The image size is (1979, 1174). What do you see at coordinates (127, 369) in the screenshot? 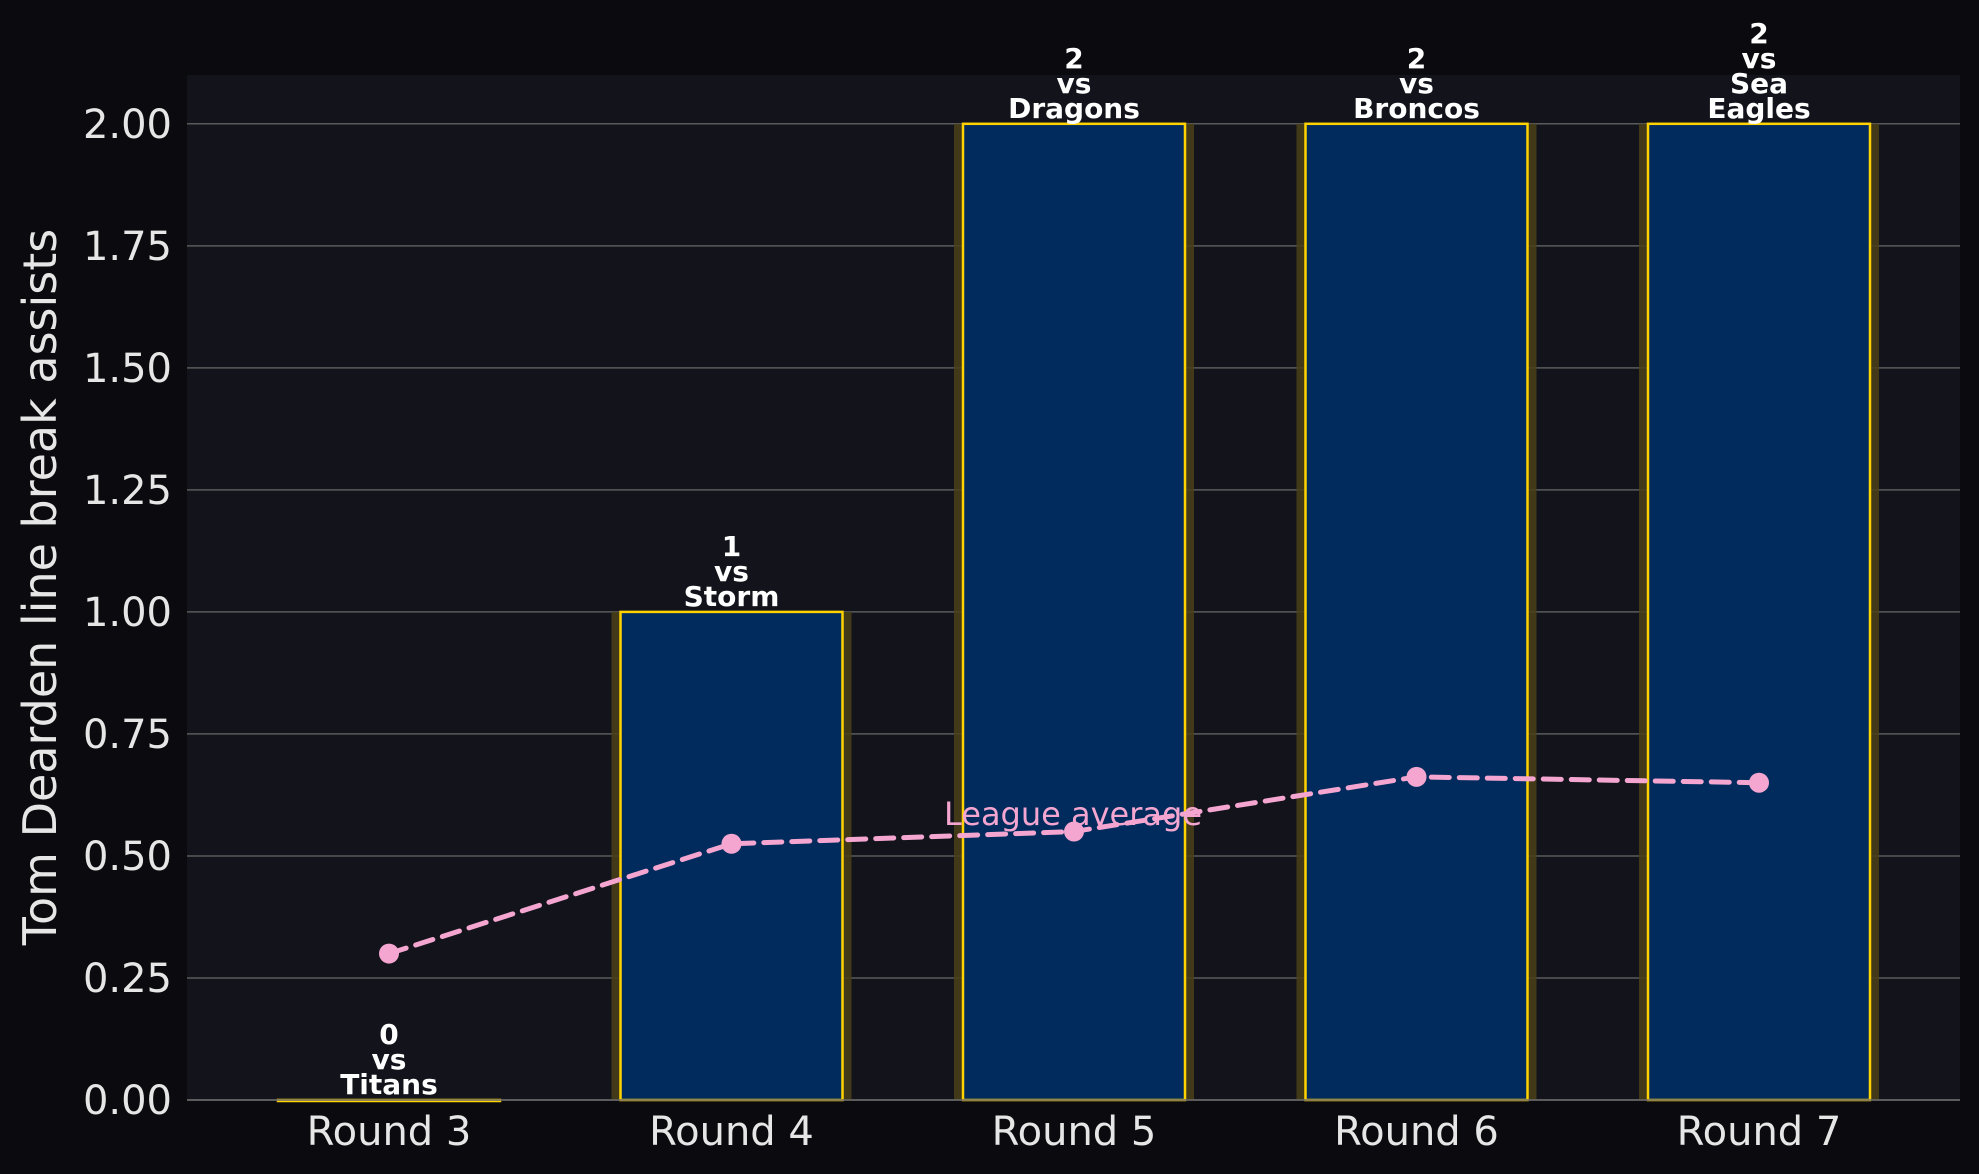
I see `y-tick-label: 1.50` at bounding box center [127, 369].